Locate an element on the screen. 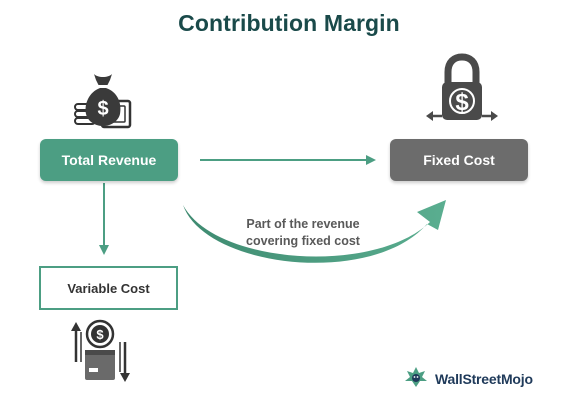  total-revenue-node: Total Revenue is located at coordinates (109, 160).